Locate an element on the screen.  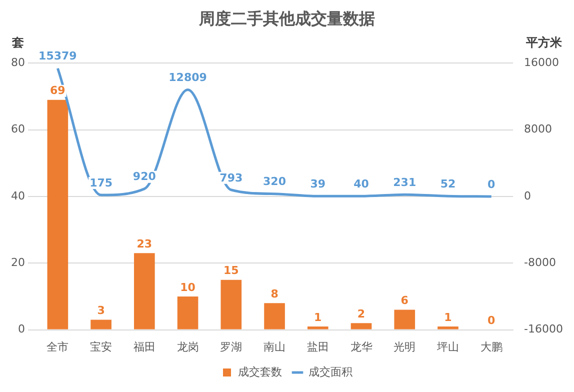
x-tick-label: 罗湖 is located at coordinates (231, 347).